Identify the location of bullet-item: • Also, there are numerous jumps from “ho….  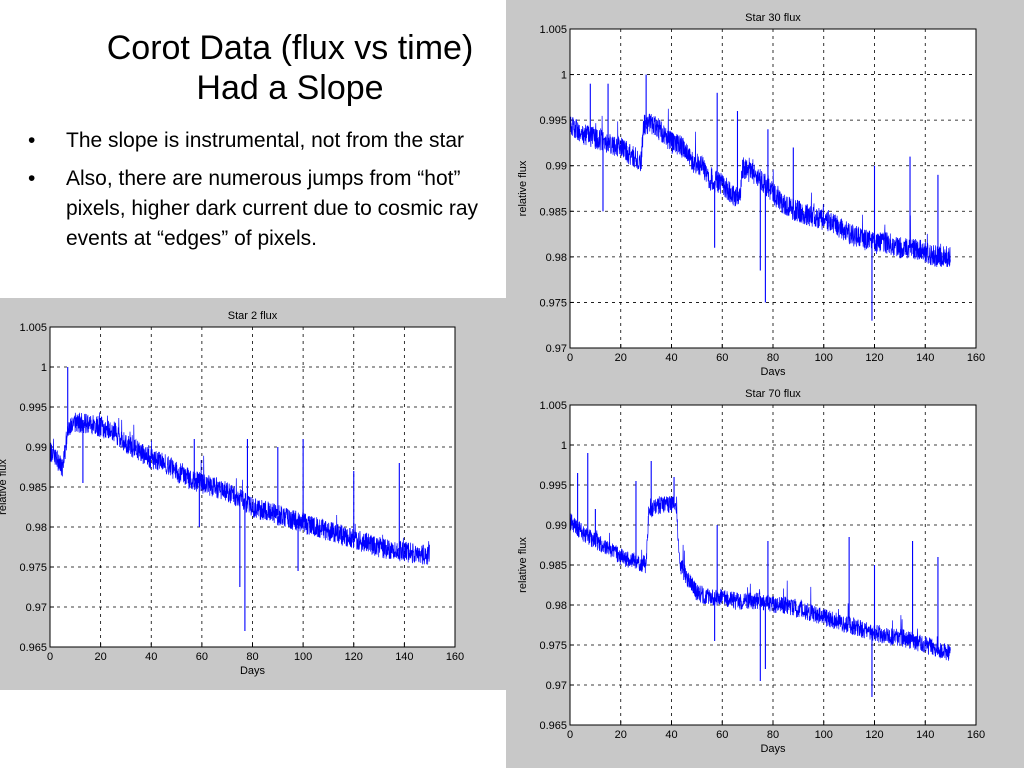
(267, 209).